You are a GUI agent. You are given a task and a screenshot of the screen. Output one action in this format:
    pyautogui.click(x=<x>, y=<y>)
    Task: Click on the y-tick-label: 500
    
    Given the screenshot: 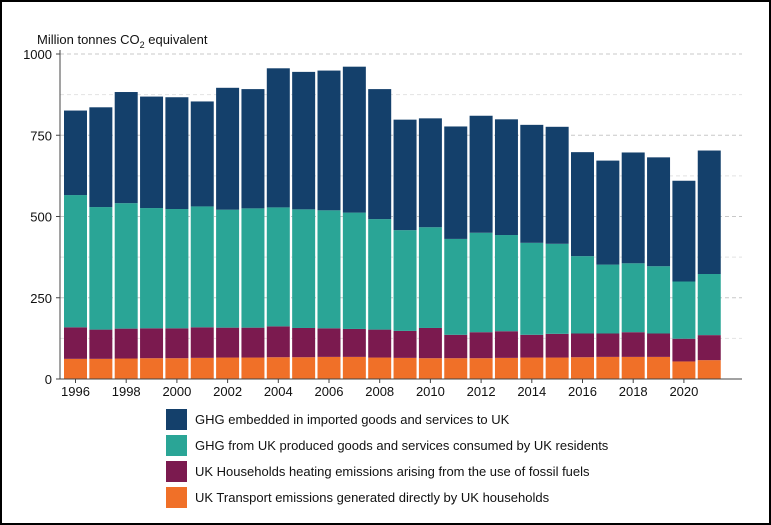 What is the action you would take?
    pyautogui.click(x=41, y=217)
    